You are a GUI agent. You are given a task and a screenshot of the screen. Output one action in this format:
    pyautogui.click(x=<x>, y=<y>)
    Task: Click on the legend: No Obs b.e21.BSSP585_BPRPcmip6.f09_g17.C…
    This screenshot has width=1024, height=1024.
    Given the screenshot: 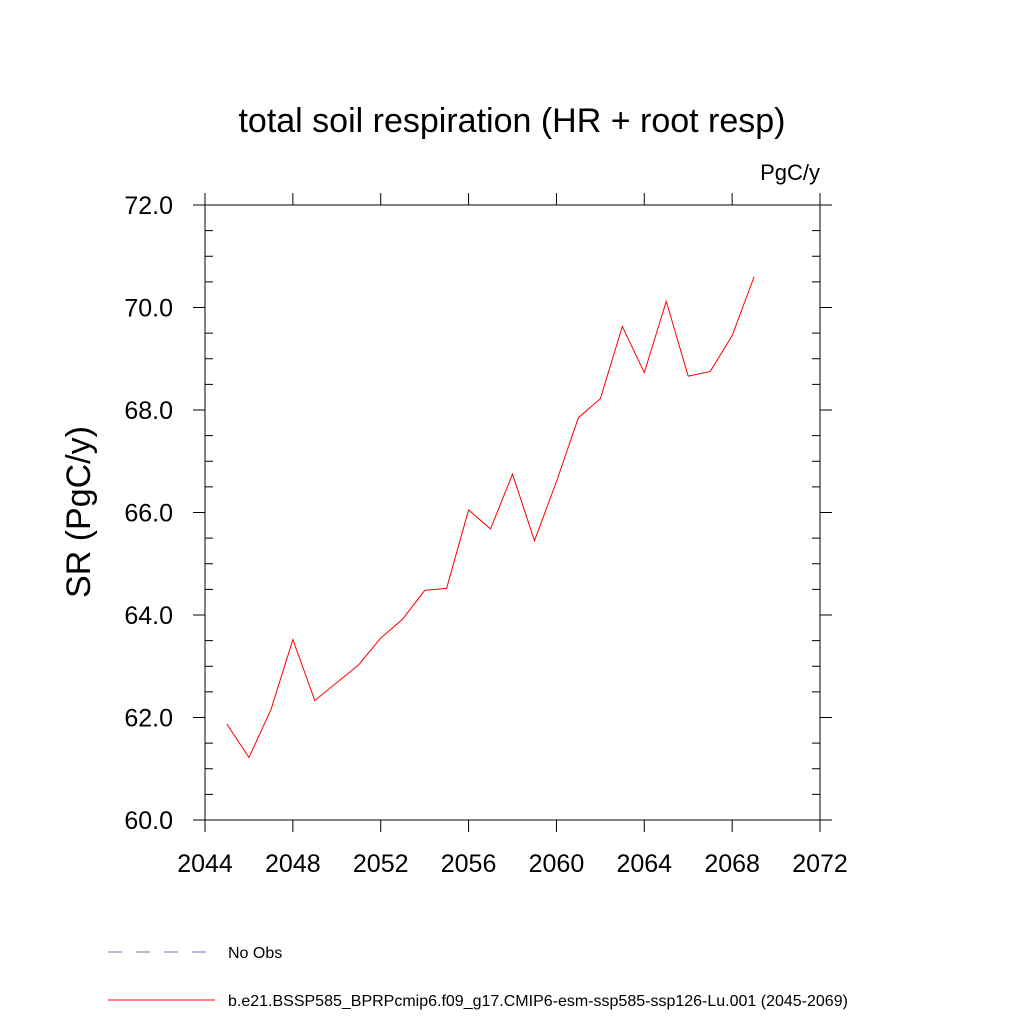 What is the action you would take?
    pyautogui.click(x=478, y=977)
    